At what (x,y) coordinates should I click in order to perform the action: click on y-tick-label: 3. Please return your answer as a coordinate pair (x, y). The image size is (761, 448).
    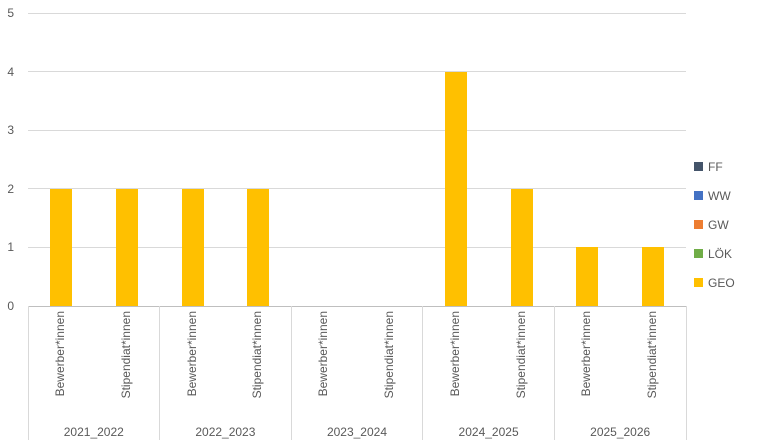
    Looking at the image, I should click on (10, 130).